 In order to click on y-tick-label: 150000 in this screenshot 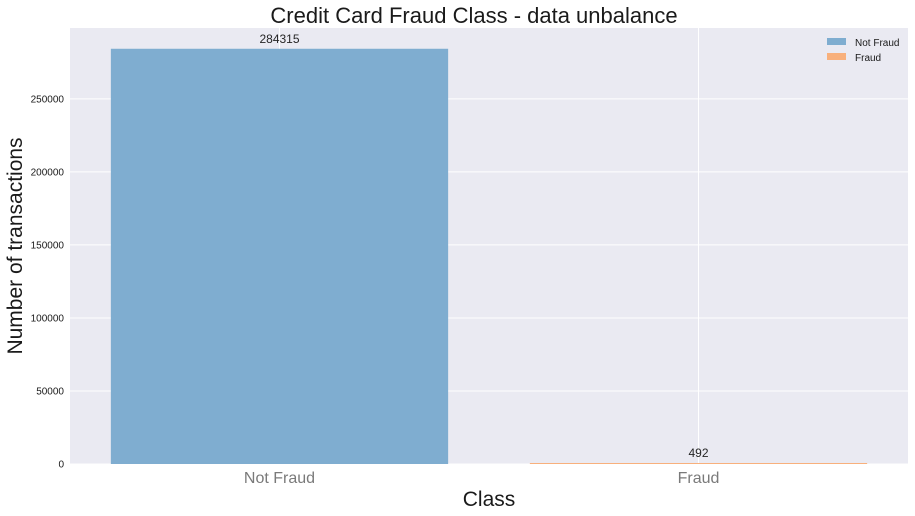, I will do `click(48, 245)`.